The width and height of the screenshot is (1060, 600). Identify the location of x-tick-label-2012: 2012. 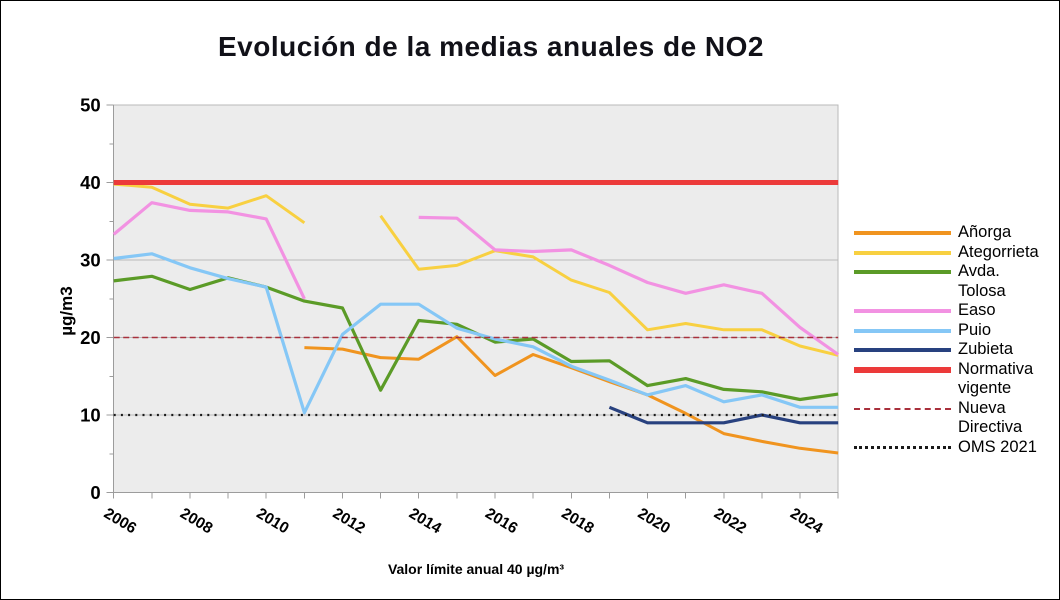
(349, 521).